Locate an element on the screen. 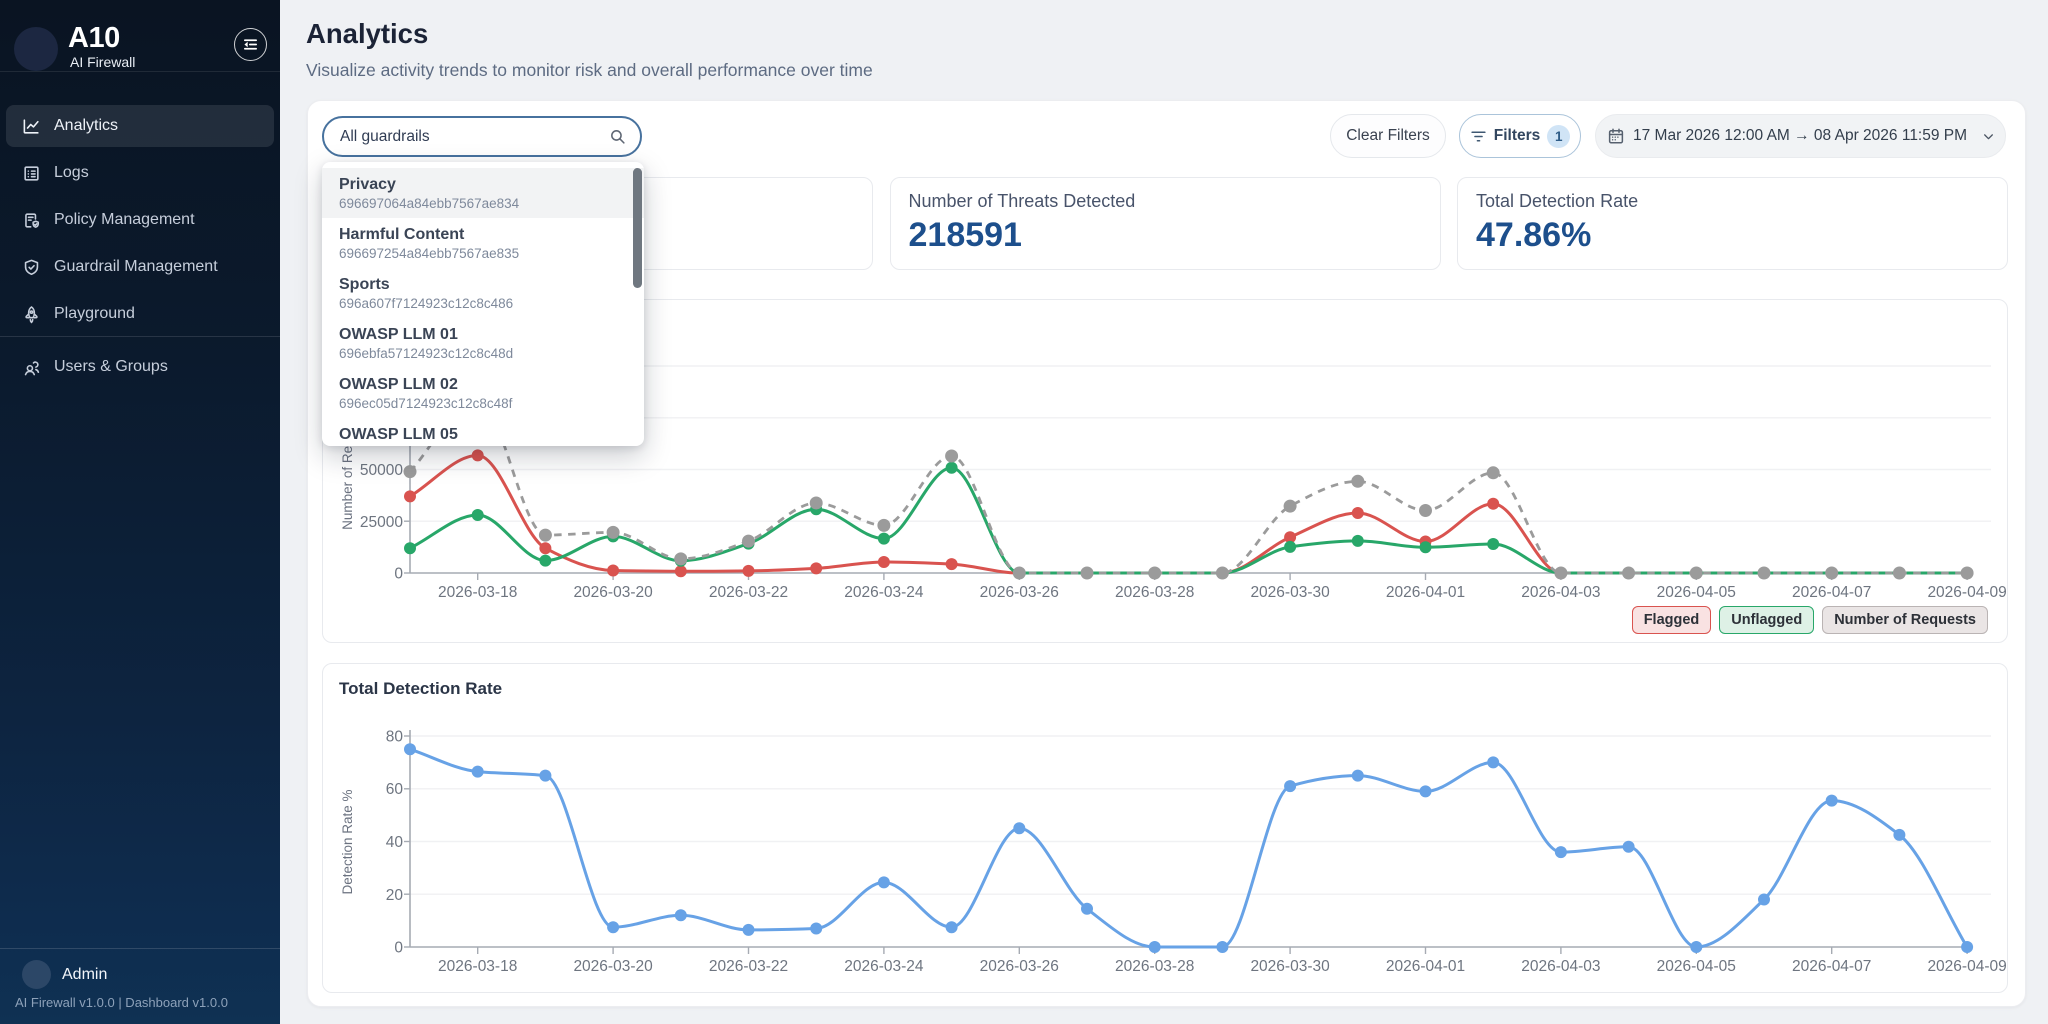 The height and width of the screenshot is (1024, 2048). svg-text: 20 is located at coordinates (395, 895).